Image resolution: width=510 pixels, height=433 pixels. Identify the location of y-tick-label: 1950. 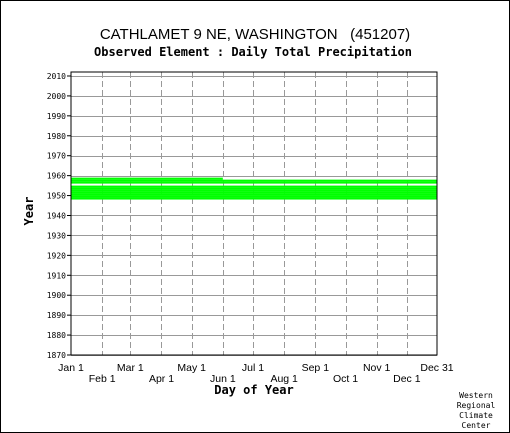
(56, 196).